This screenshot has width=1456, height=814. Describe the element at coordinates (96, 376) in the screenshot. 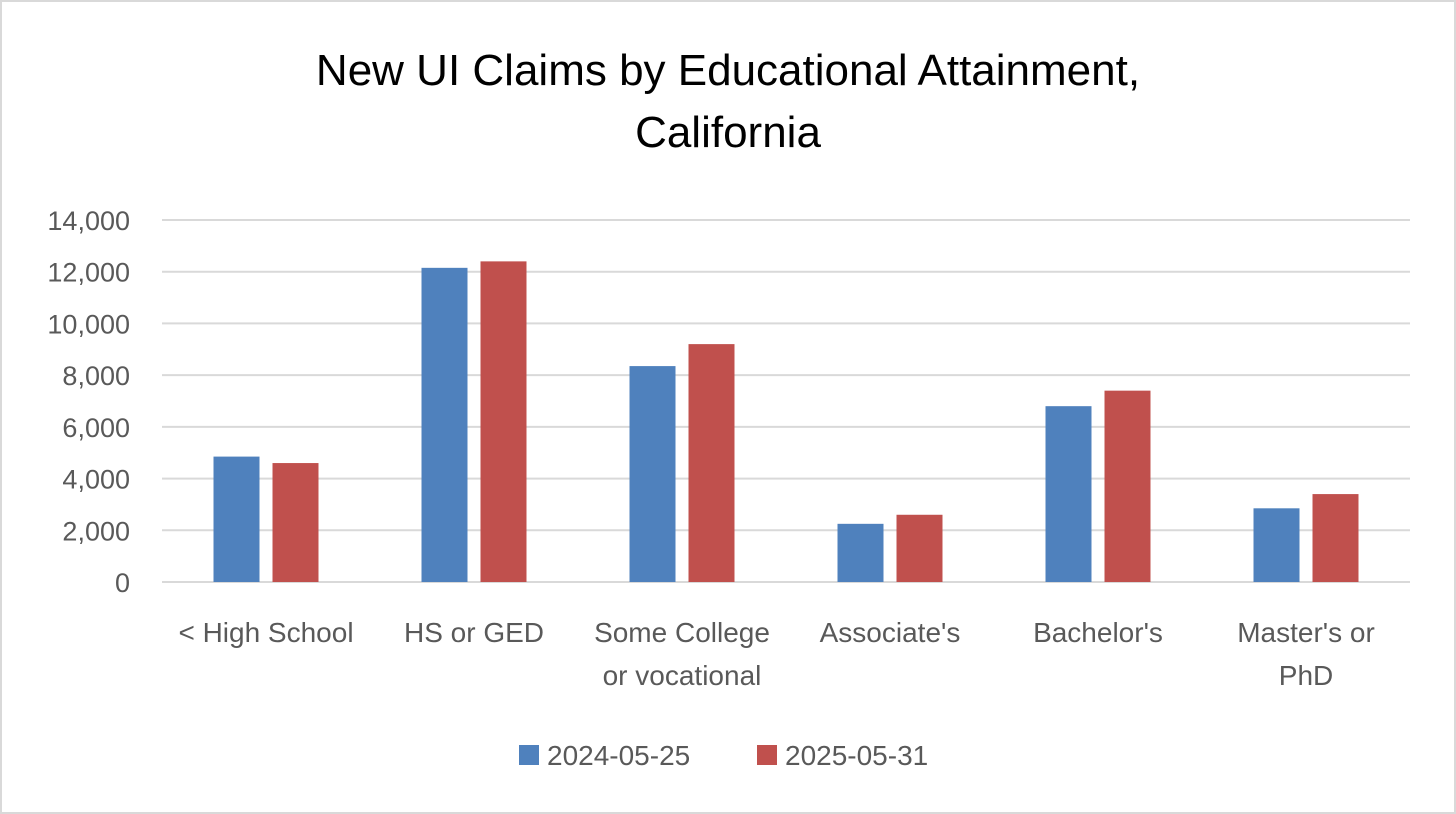

I see `y-tick-label: 8,000` at that location.